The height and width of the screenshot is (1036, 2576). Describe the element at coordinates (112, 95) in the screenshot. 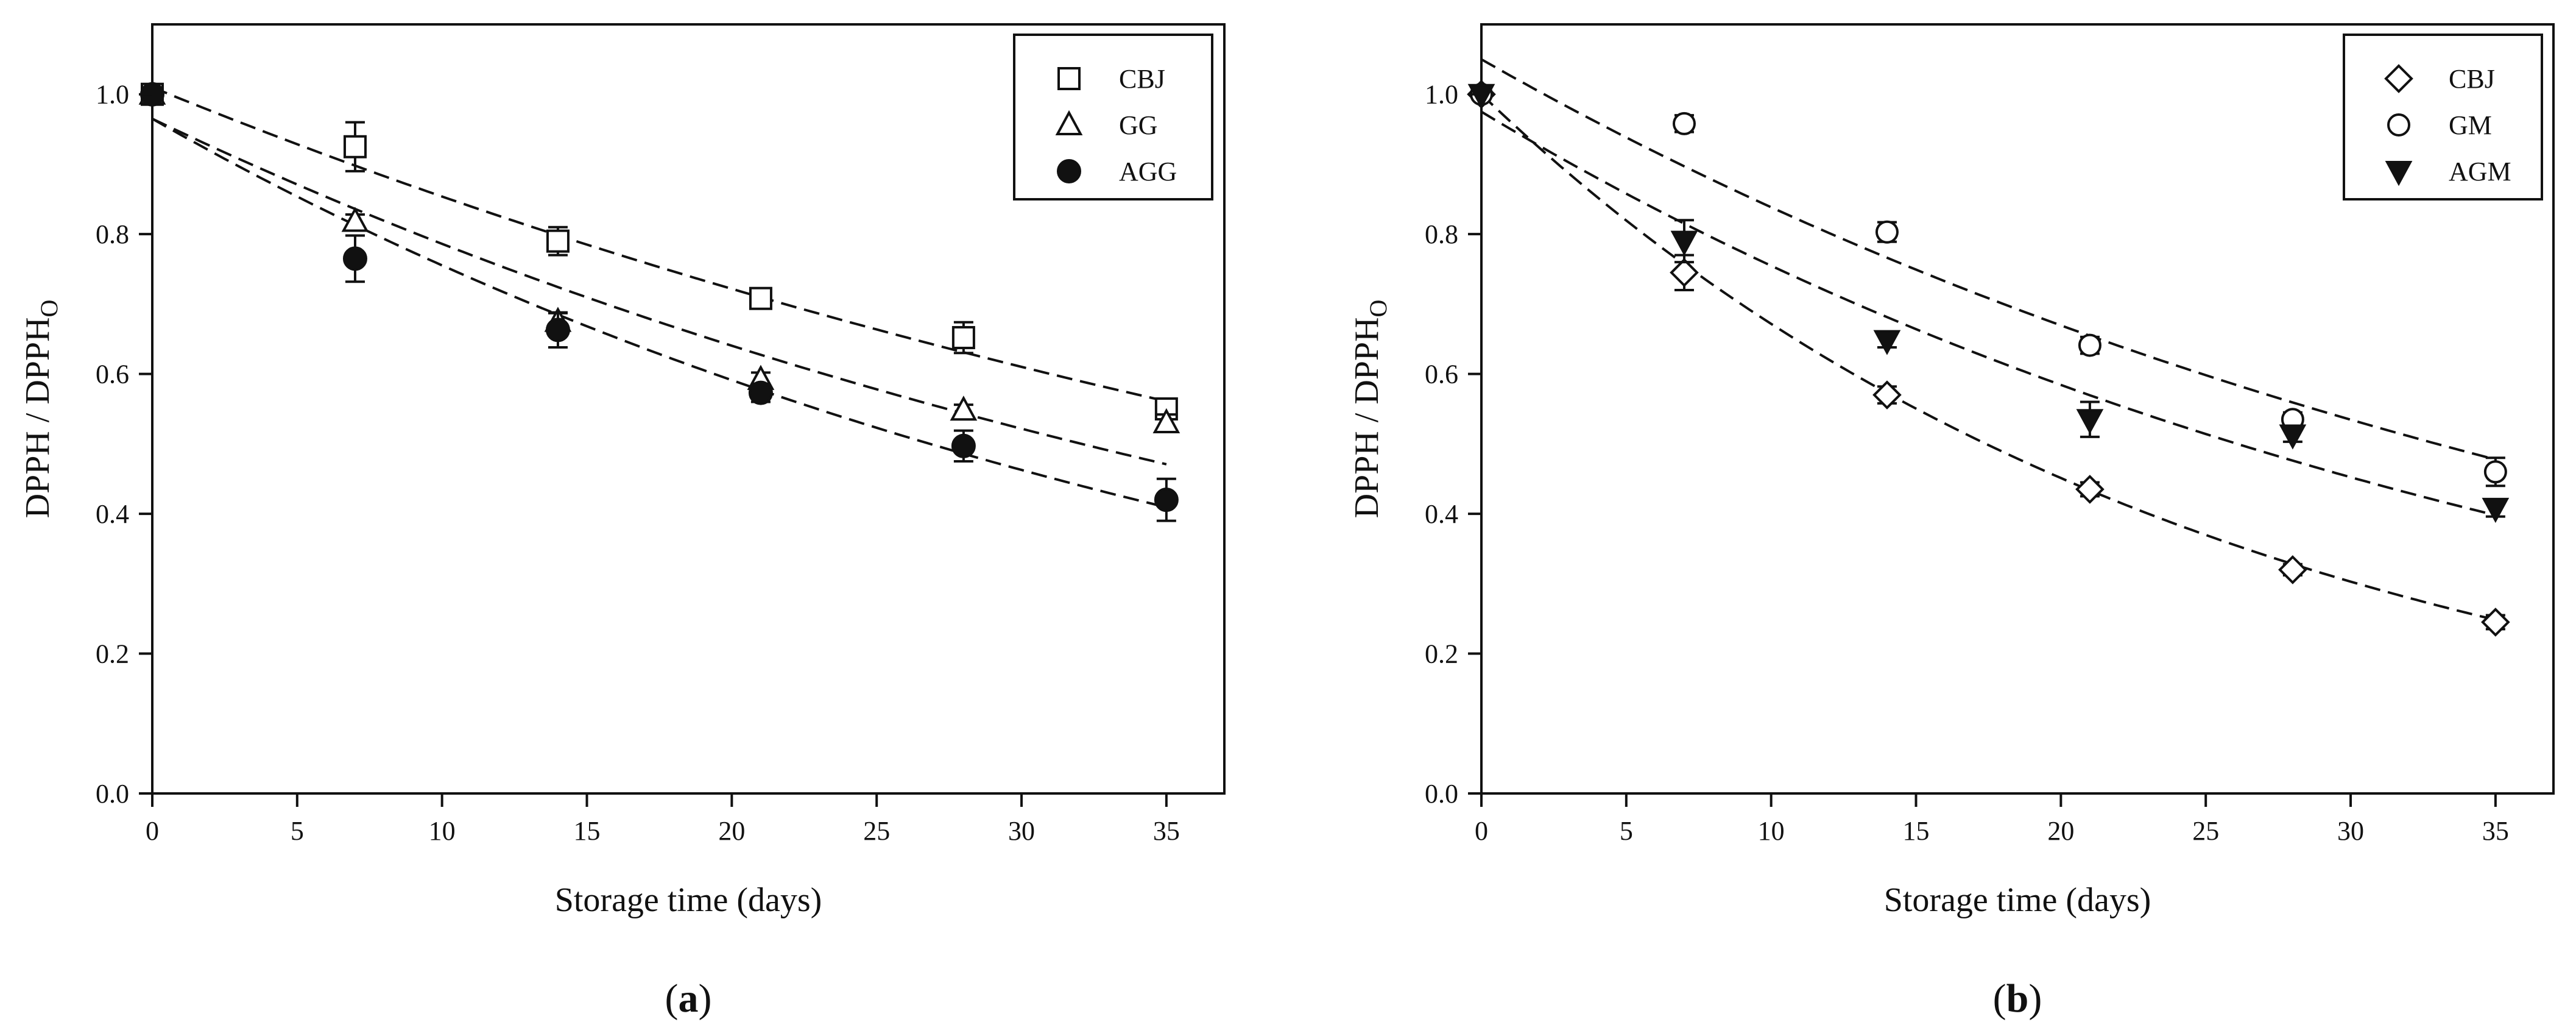

I see `panel-a-y-tick-label: 1.0` at that location.